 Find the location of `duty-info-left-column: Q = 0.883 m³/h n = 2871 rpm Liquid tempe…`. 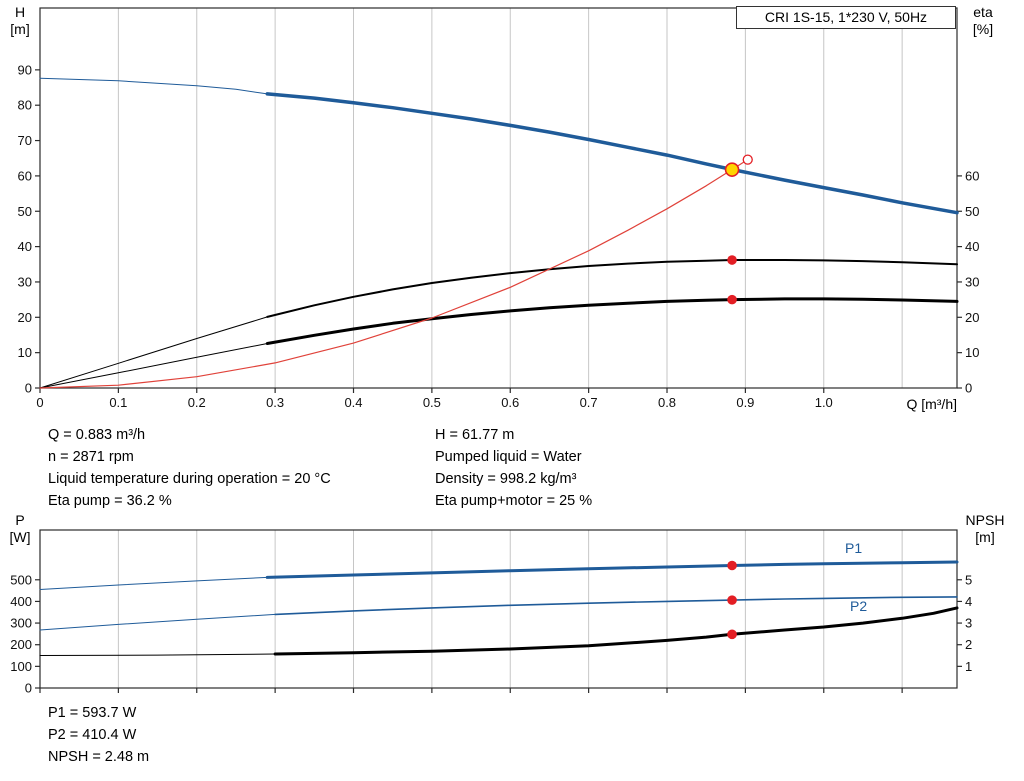

duty-info-left-column: Q = 0.883 m³/h n = 2871 rpm Liquid tempe… is located at coordinates (189, 468).